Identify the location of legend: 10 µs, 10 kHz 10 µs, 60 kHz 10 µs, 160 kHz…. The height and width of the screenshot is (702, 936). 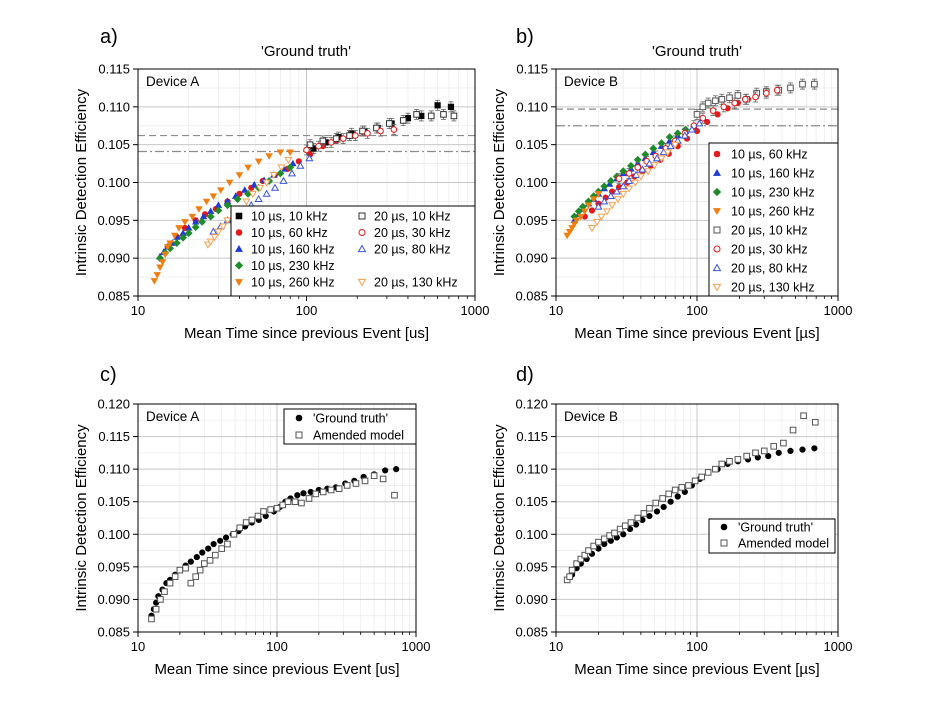
(353, 251).